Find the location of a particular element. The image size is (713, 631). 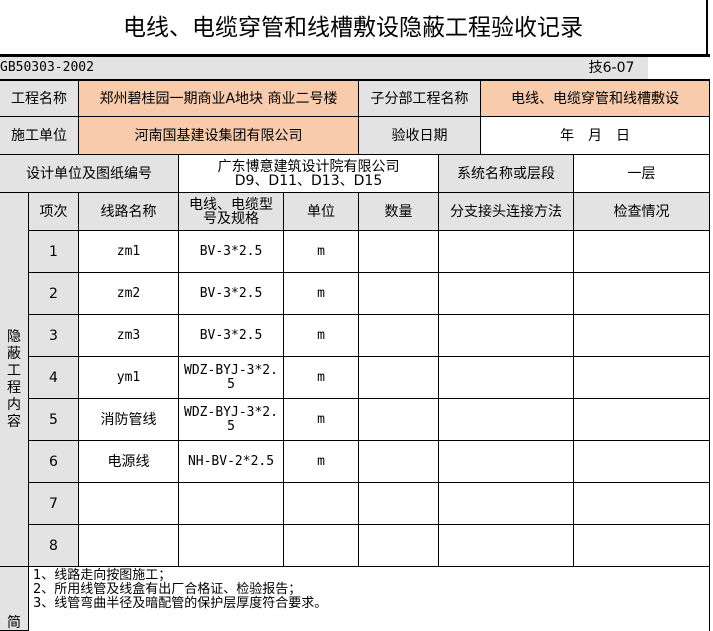

contractor: 河南国基建设集团有限公司 is located at coordinates (219, 136).